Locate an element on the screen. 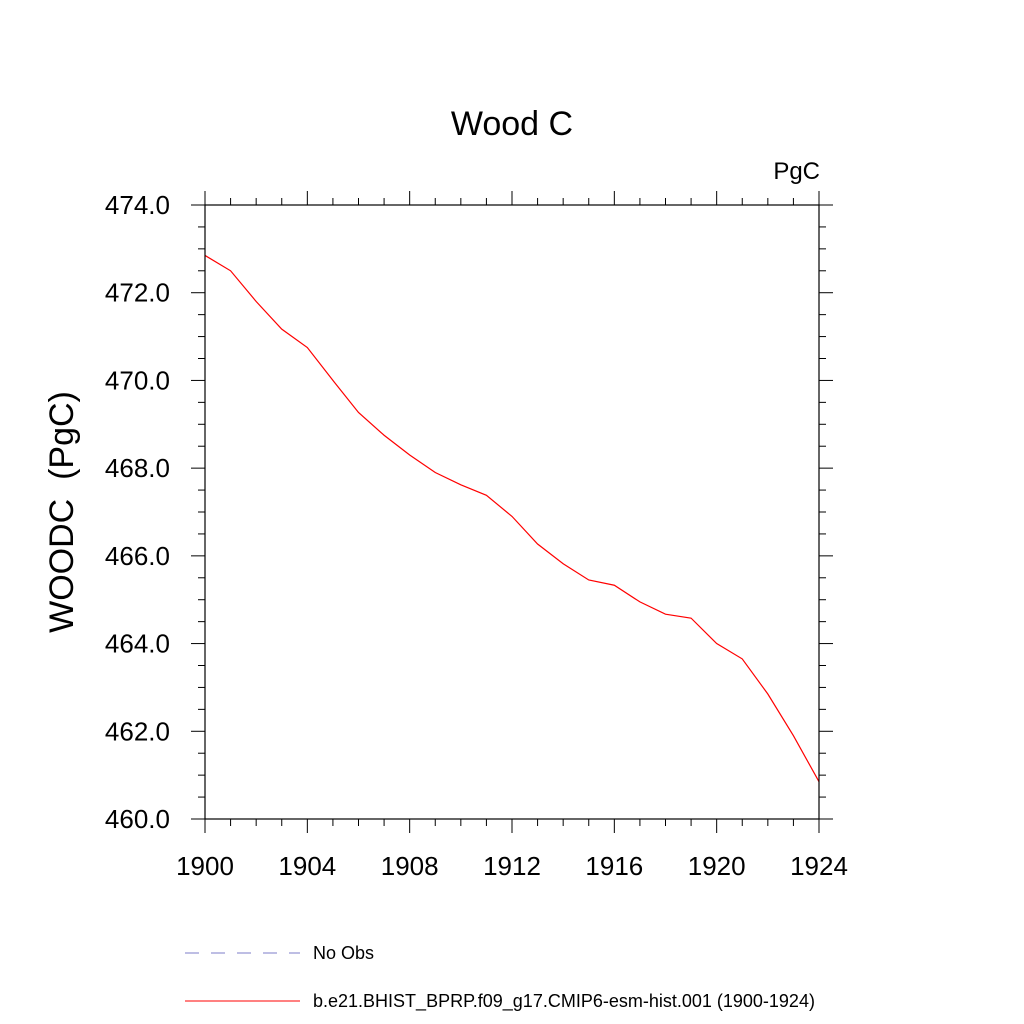 The height and width of the screenshot is (1024, 1024). x-tick-label: 1912 is located at coordinates (512, 866).